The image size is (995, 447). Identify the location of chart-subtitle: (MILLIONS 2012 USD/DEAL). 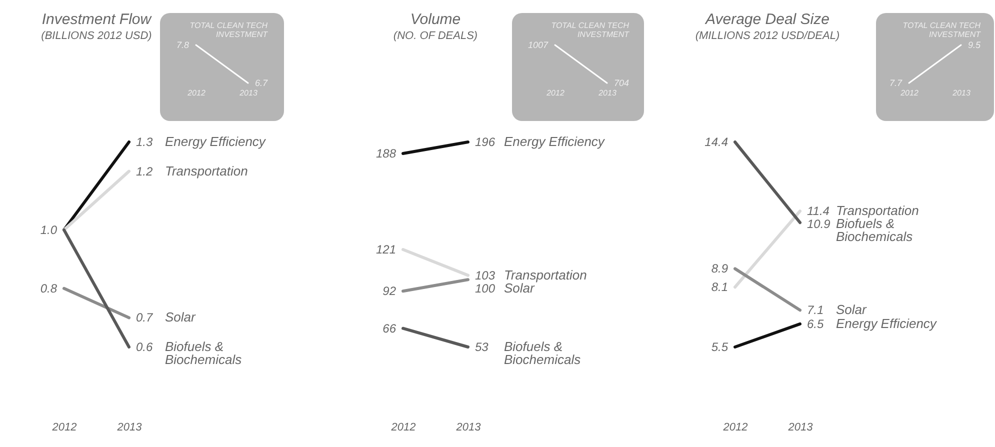
(767, 36).